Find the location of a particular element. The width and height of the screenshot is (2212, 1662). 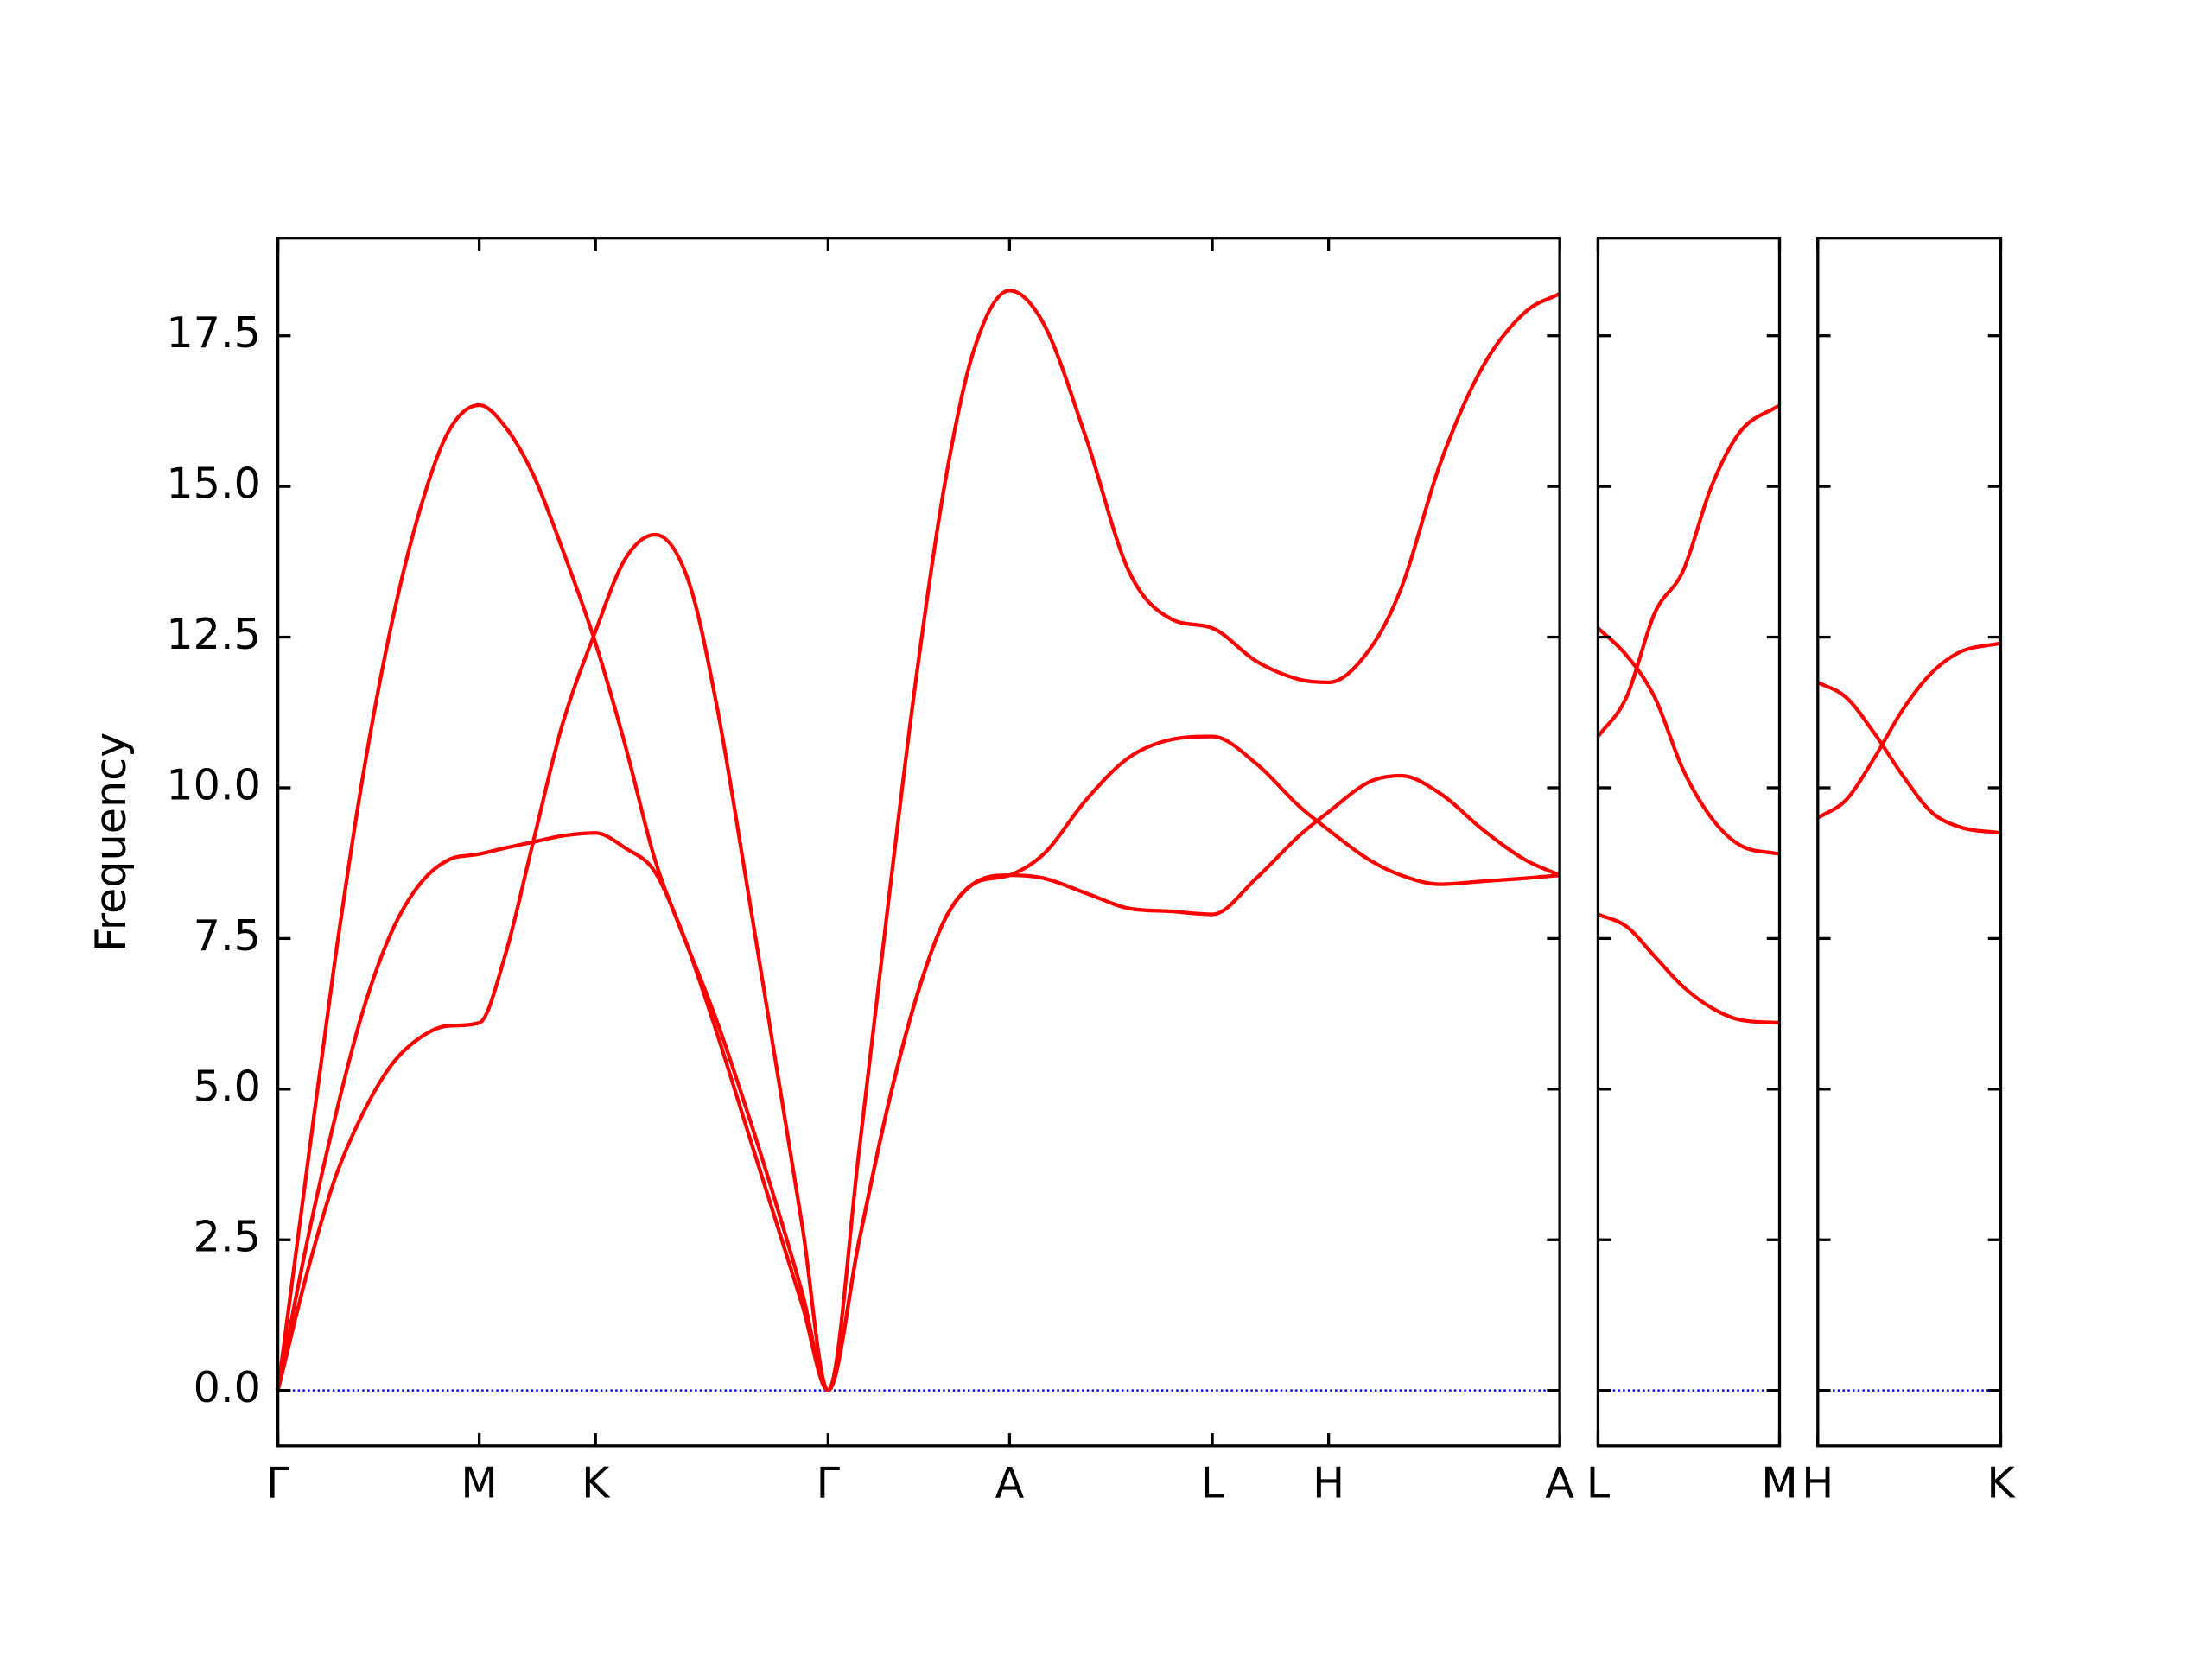

y-tick-label: 10.0 is located at coordinates (213, 784).